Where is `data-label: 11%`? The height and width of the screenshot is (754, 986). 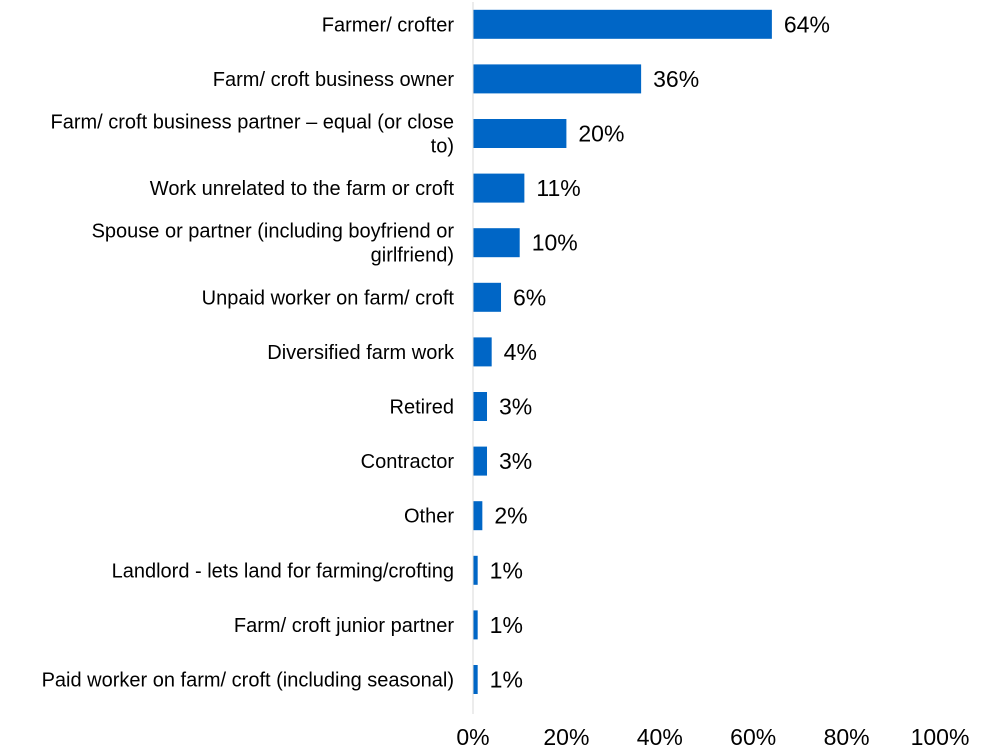
data-label: 11% is located at coordinates (558, 188).